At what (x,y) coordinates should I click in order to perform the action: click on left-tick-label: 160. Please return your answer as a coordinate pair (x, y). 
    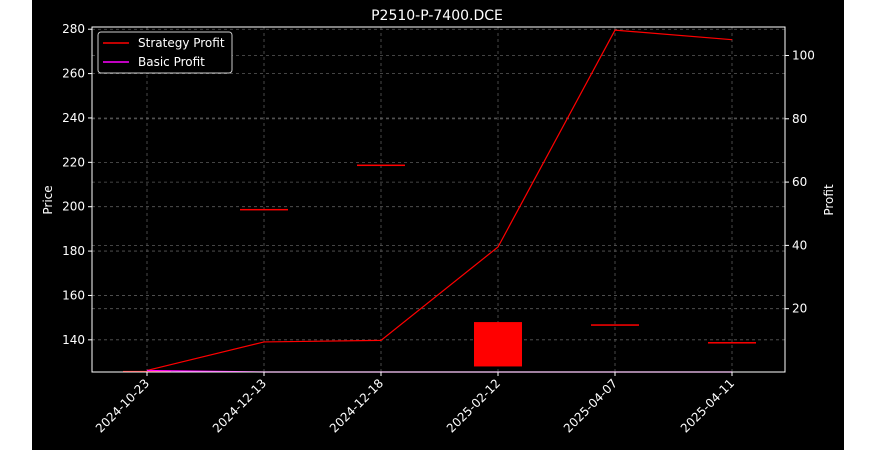
    Looking at the image, I should click on (73, 295).